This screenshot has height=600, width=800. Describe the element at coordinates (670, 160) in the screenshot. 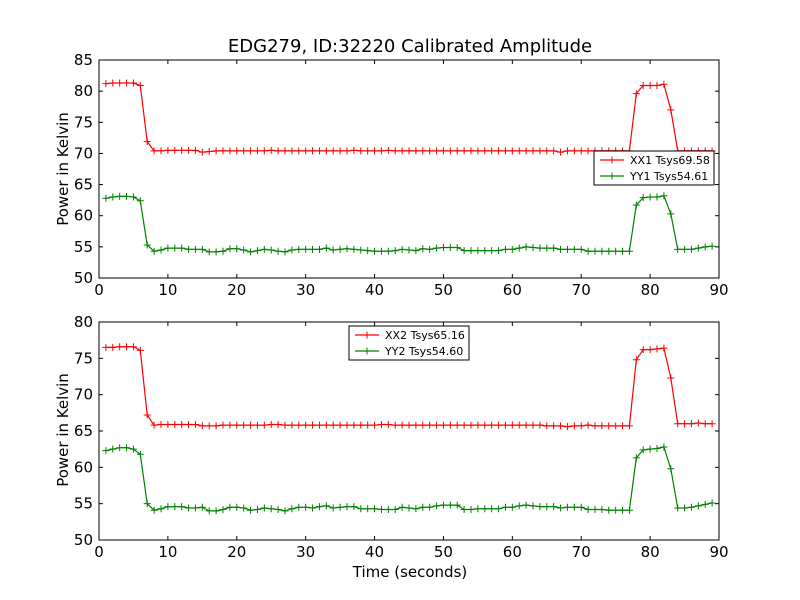

I see `legend-label: XX1 Tsys69.58` at that location.